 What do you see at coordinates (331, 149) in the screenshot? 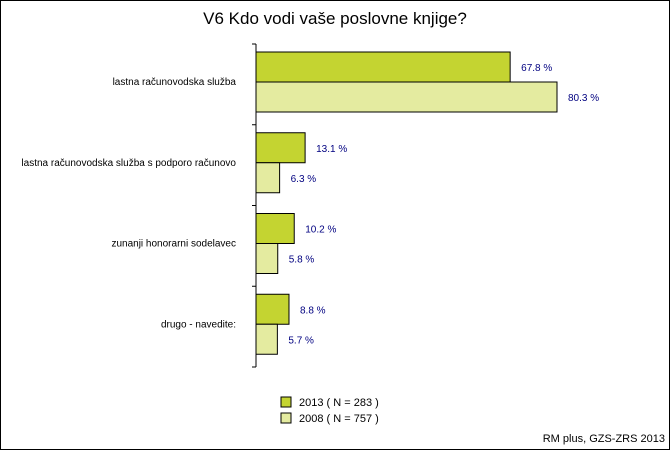
I see `data-label: 13.1 %` at bounding box center [331, 149].